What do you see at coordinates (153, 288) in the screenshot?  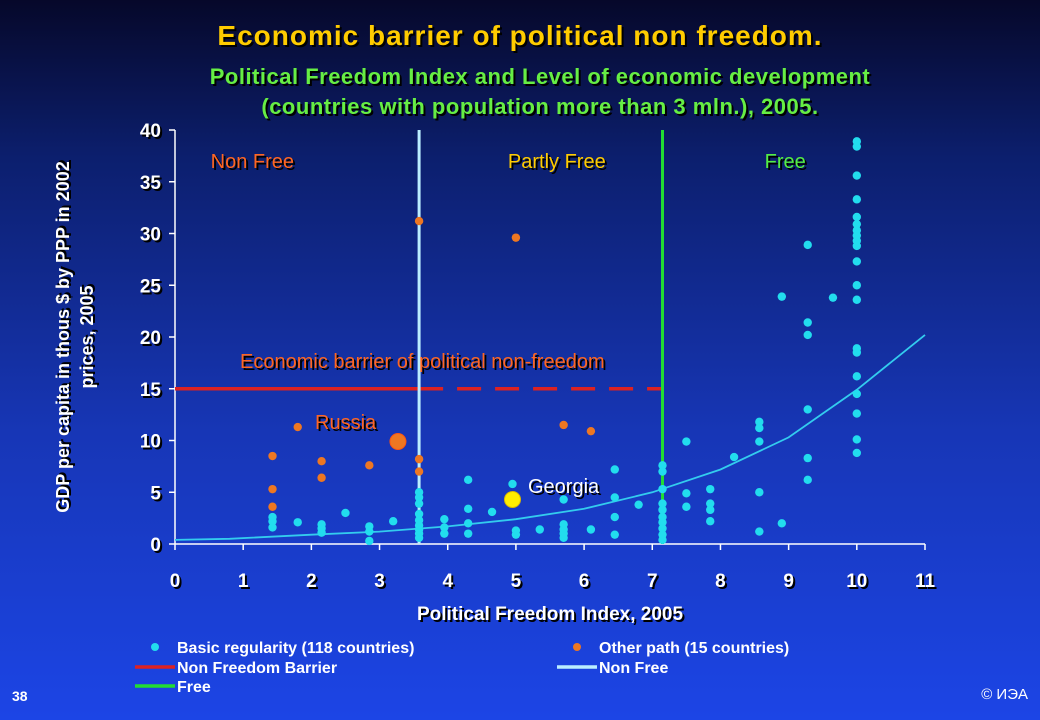 I see `y-tick-label-shadow: 25` at bounding box center [153, 288].